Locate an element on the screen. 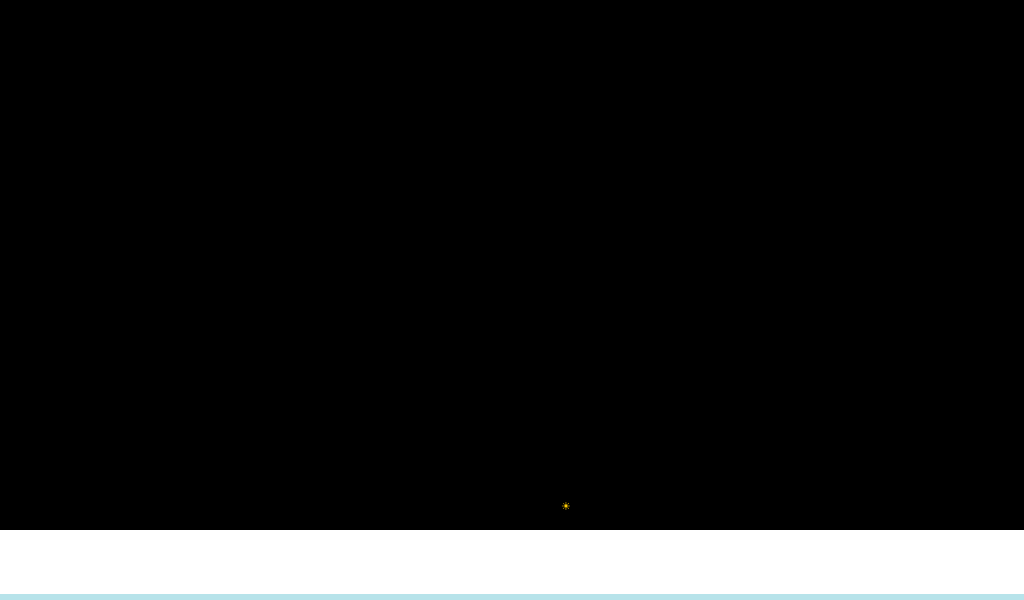 The height and width of the screenshot is (600, 1024). sun-time-marker: ☀ is located at coordinates (567, 507).